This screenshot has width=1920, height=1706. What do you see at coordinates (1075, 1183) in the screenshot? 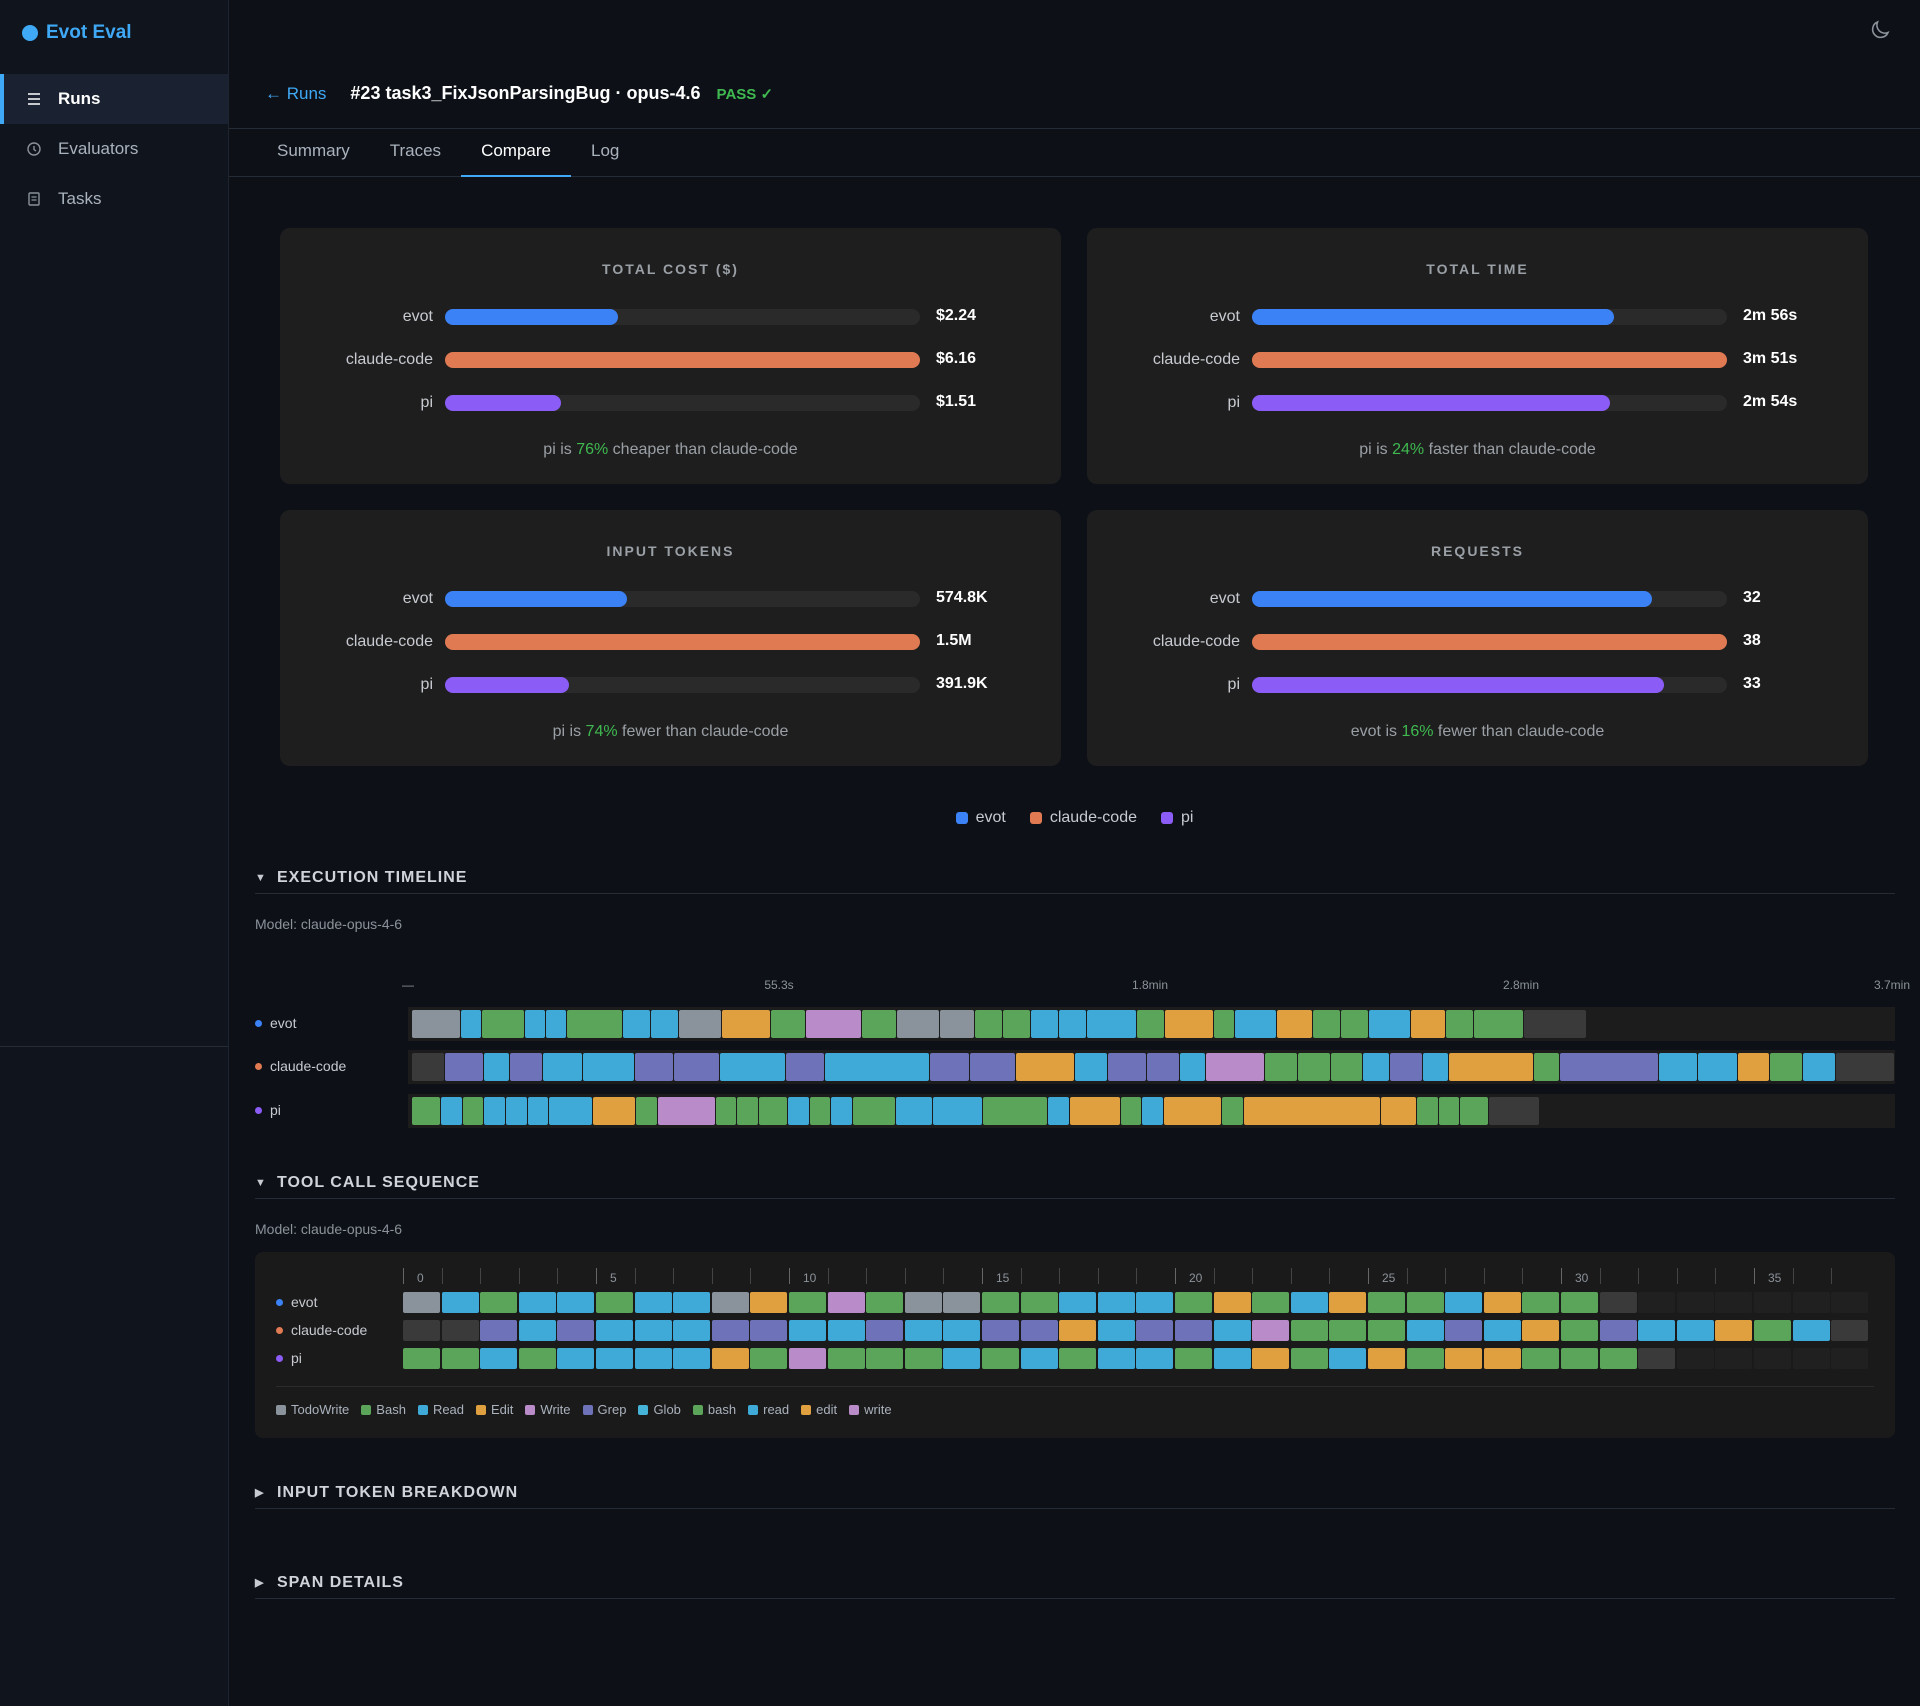
I see `tool-call-sequence-toggle: ▼ TOOL CALL SEQUENCE` at bounding box center [1075, 1183].